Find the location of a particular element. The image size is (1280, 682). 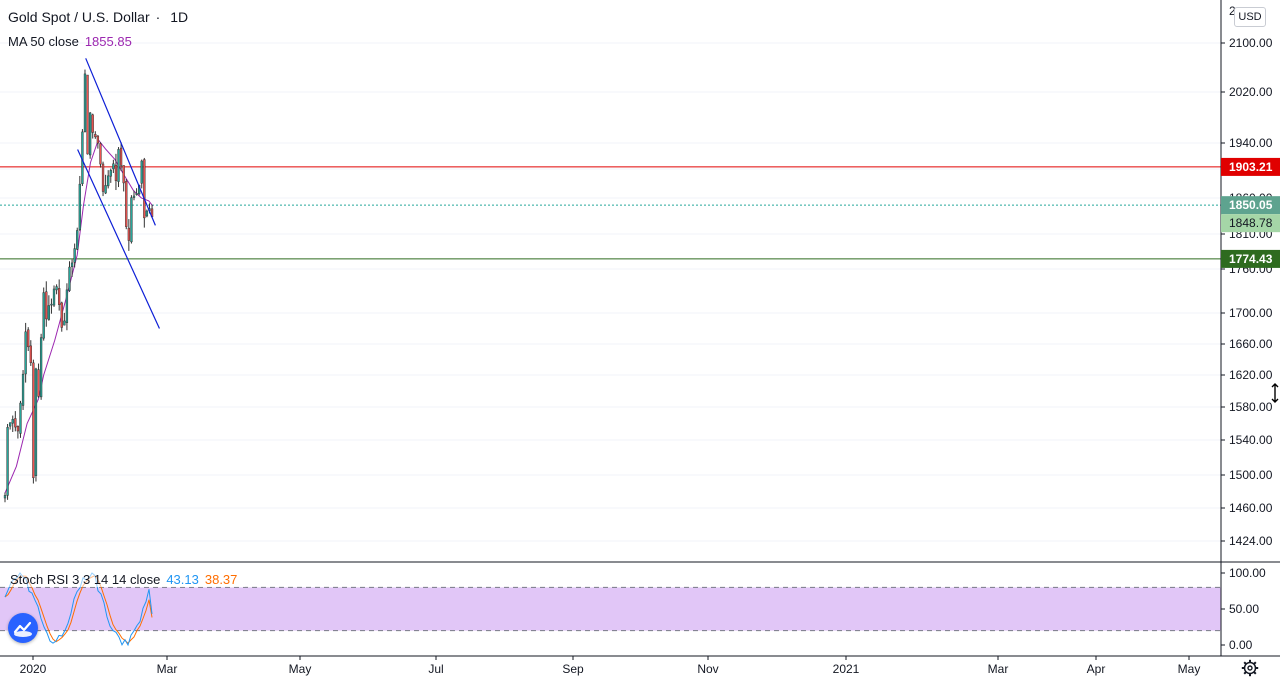

timeframe: 1D is located at coordinates (179, 17).